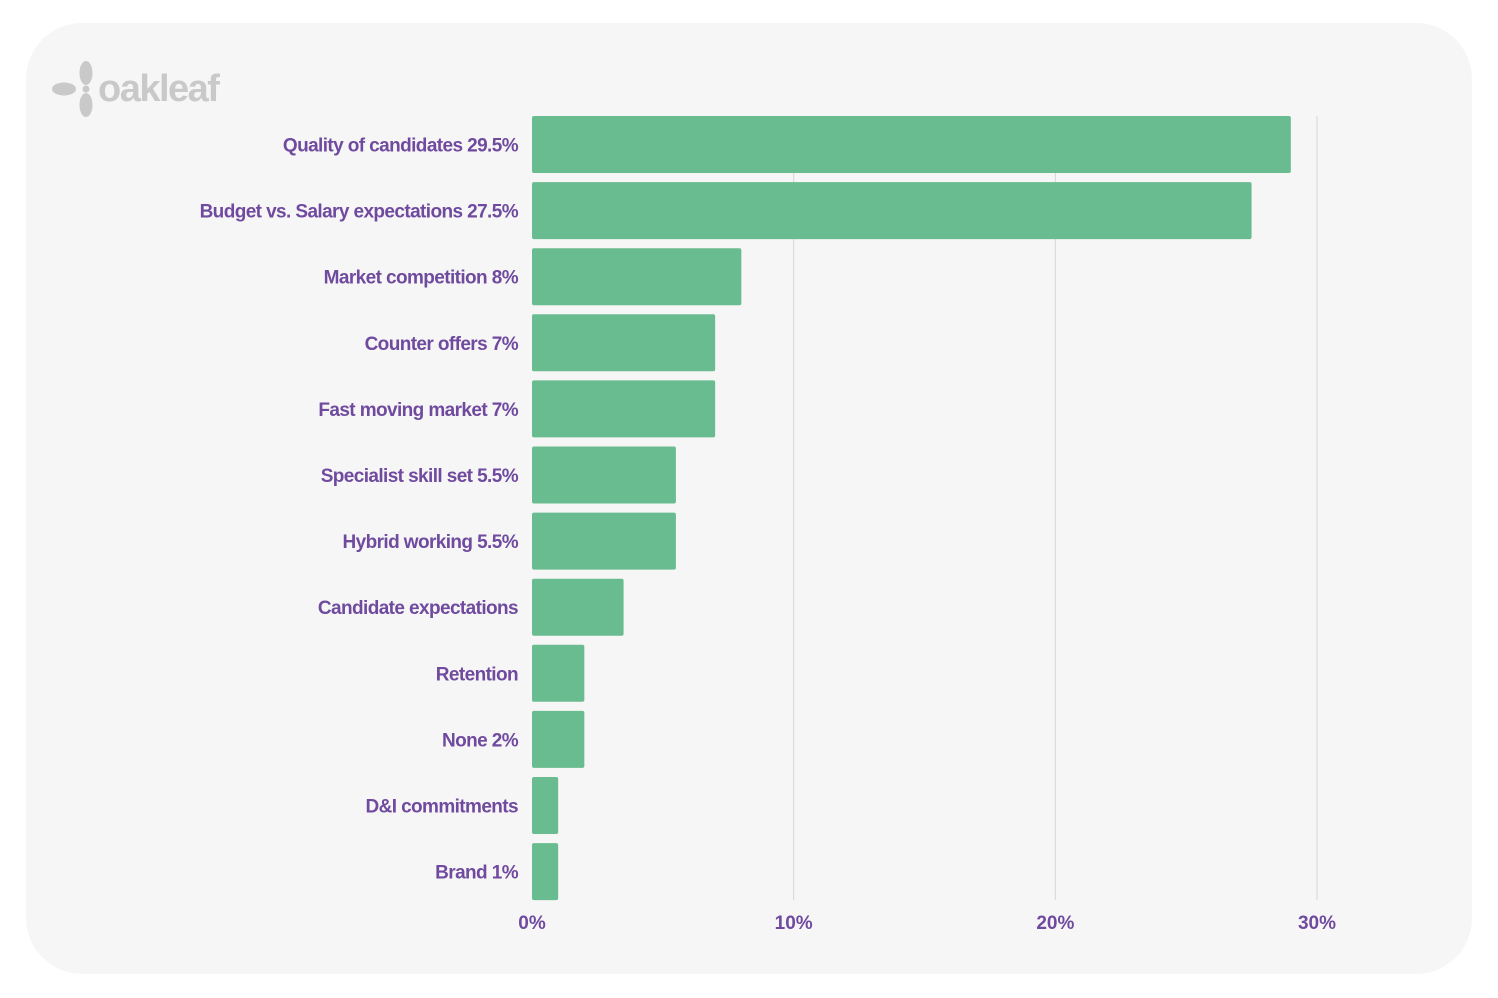  What do you see at coordinates (159, 89) in the screenshot?
I see `brand-name: oakleaf` at bounding box center [159, 89].